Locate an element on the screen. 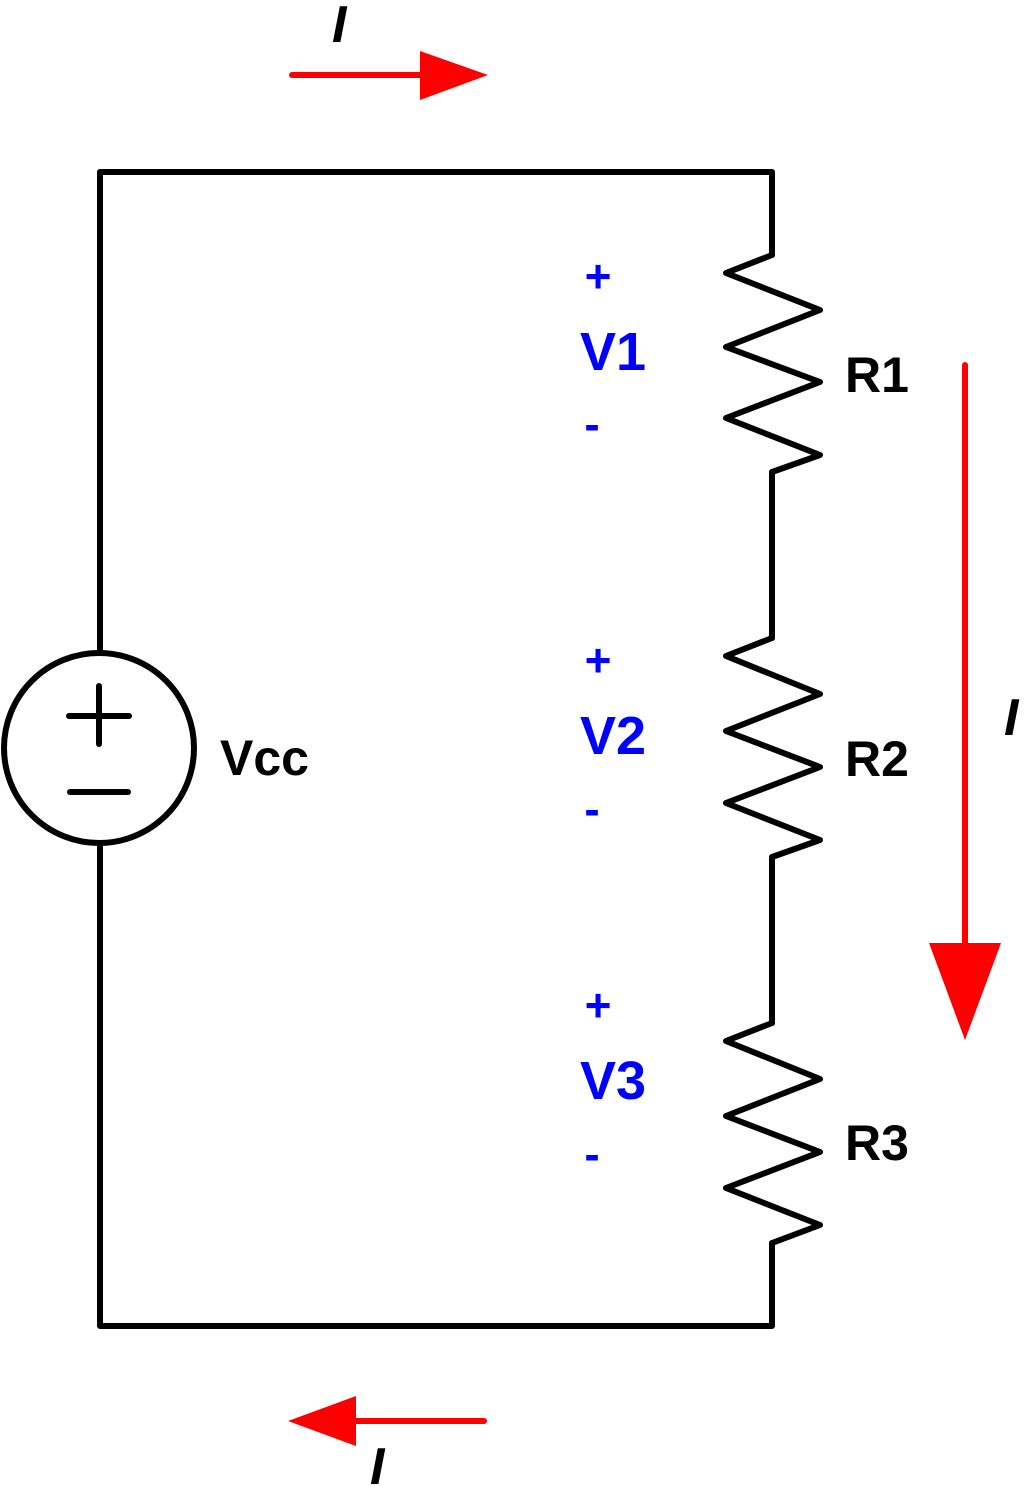 This screenshot has width=1024, height=1486. plus-icon is located at coordinates (99, 715).